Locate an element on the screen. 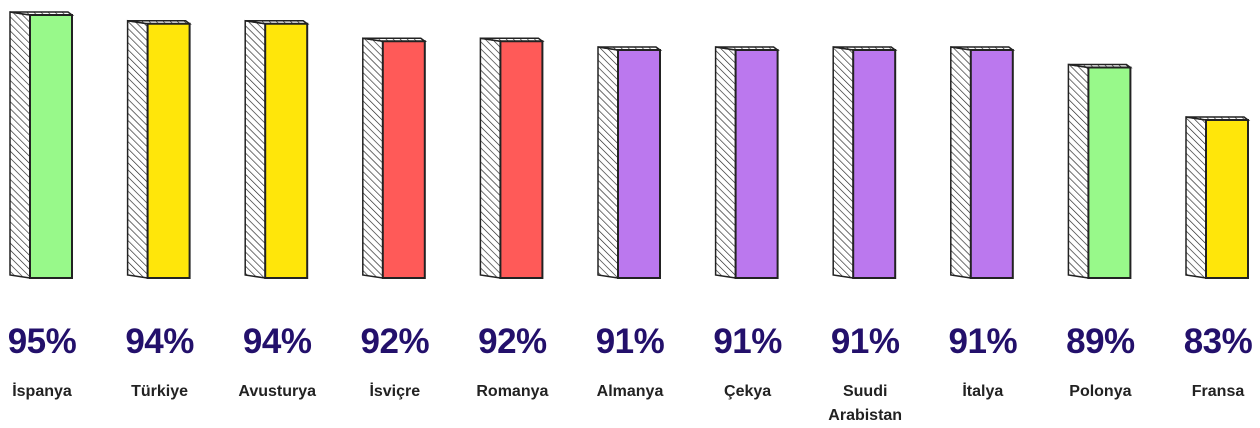  x-tick-label: İsviçre is located at coordinates (395, 391).